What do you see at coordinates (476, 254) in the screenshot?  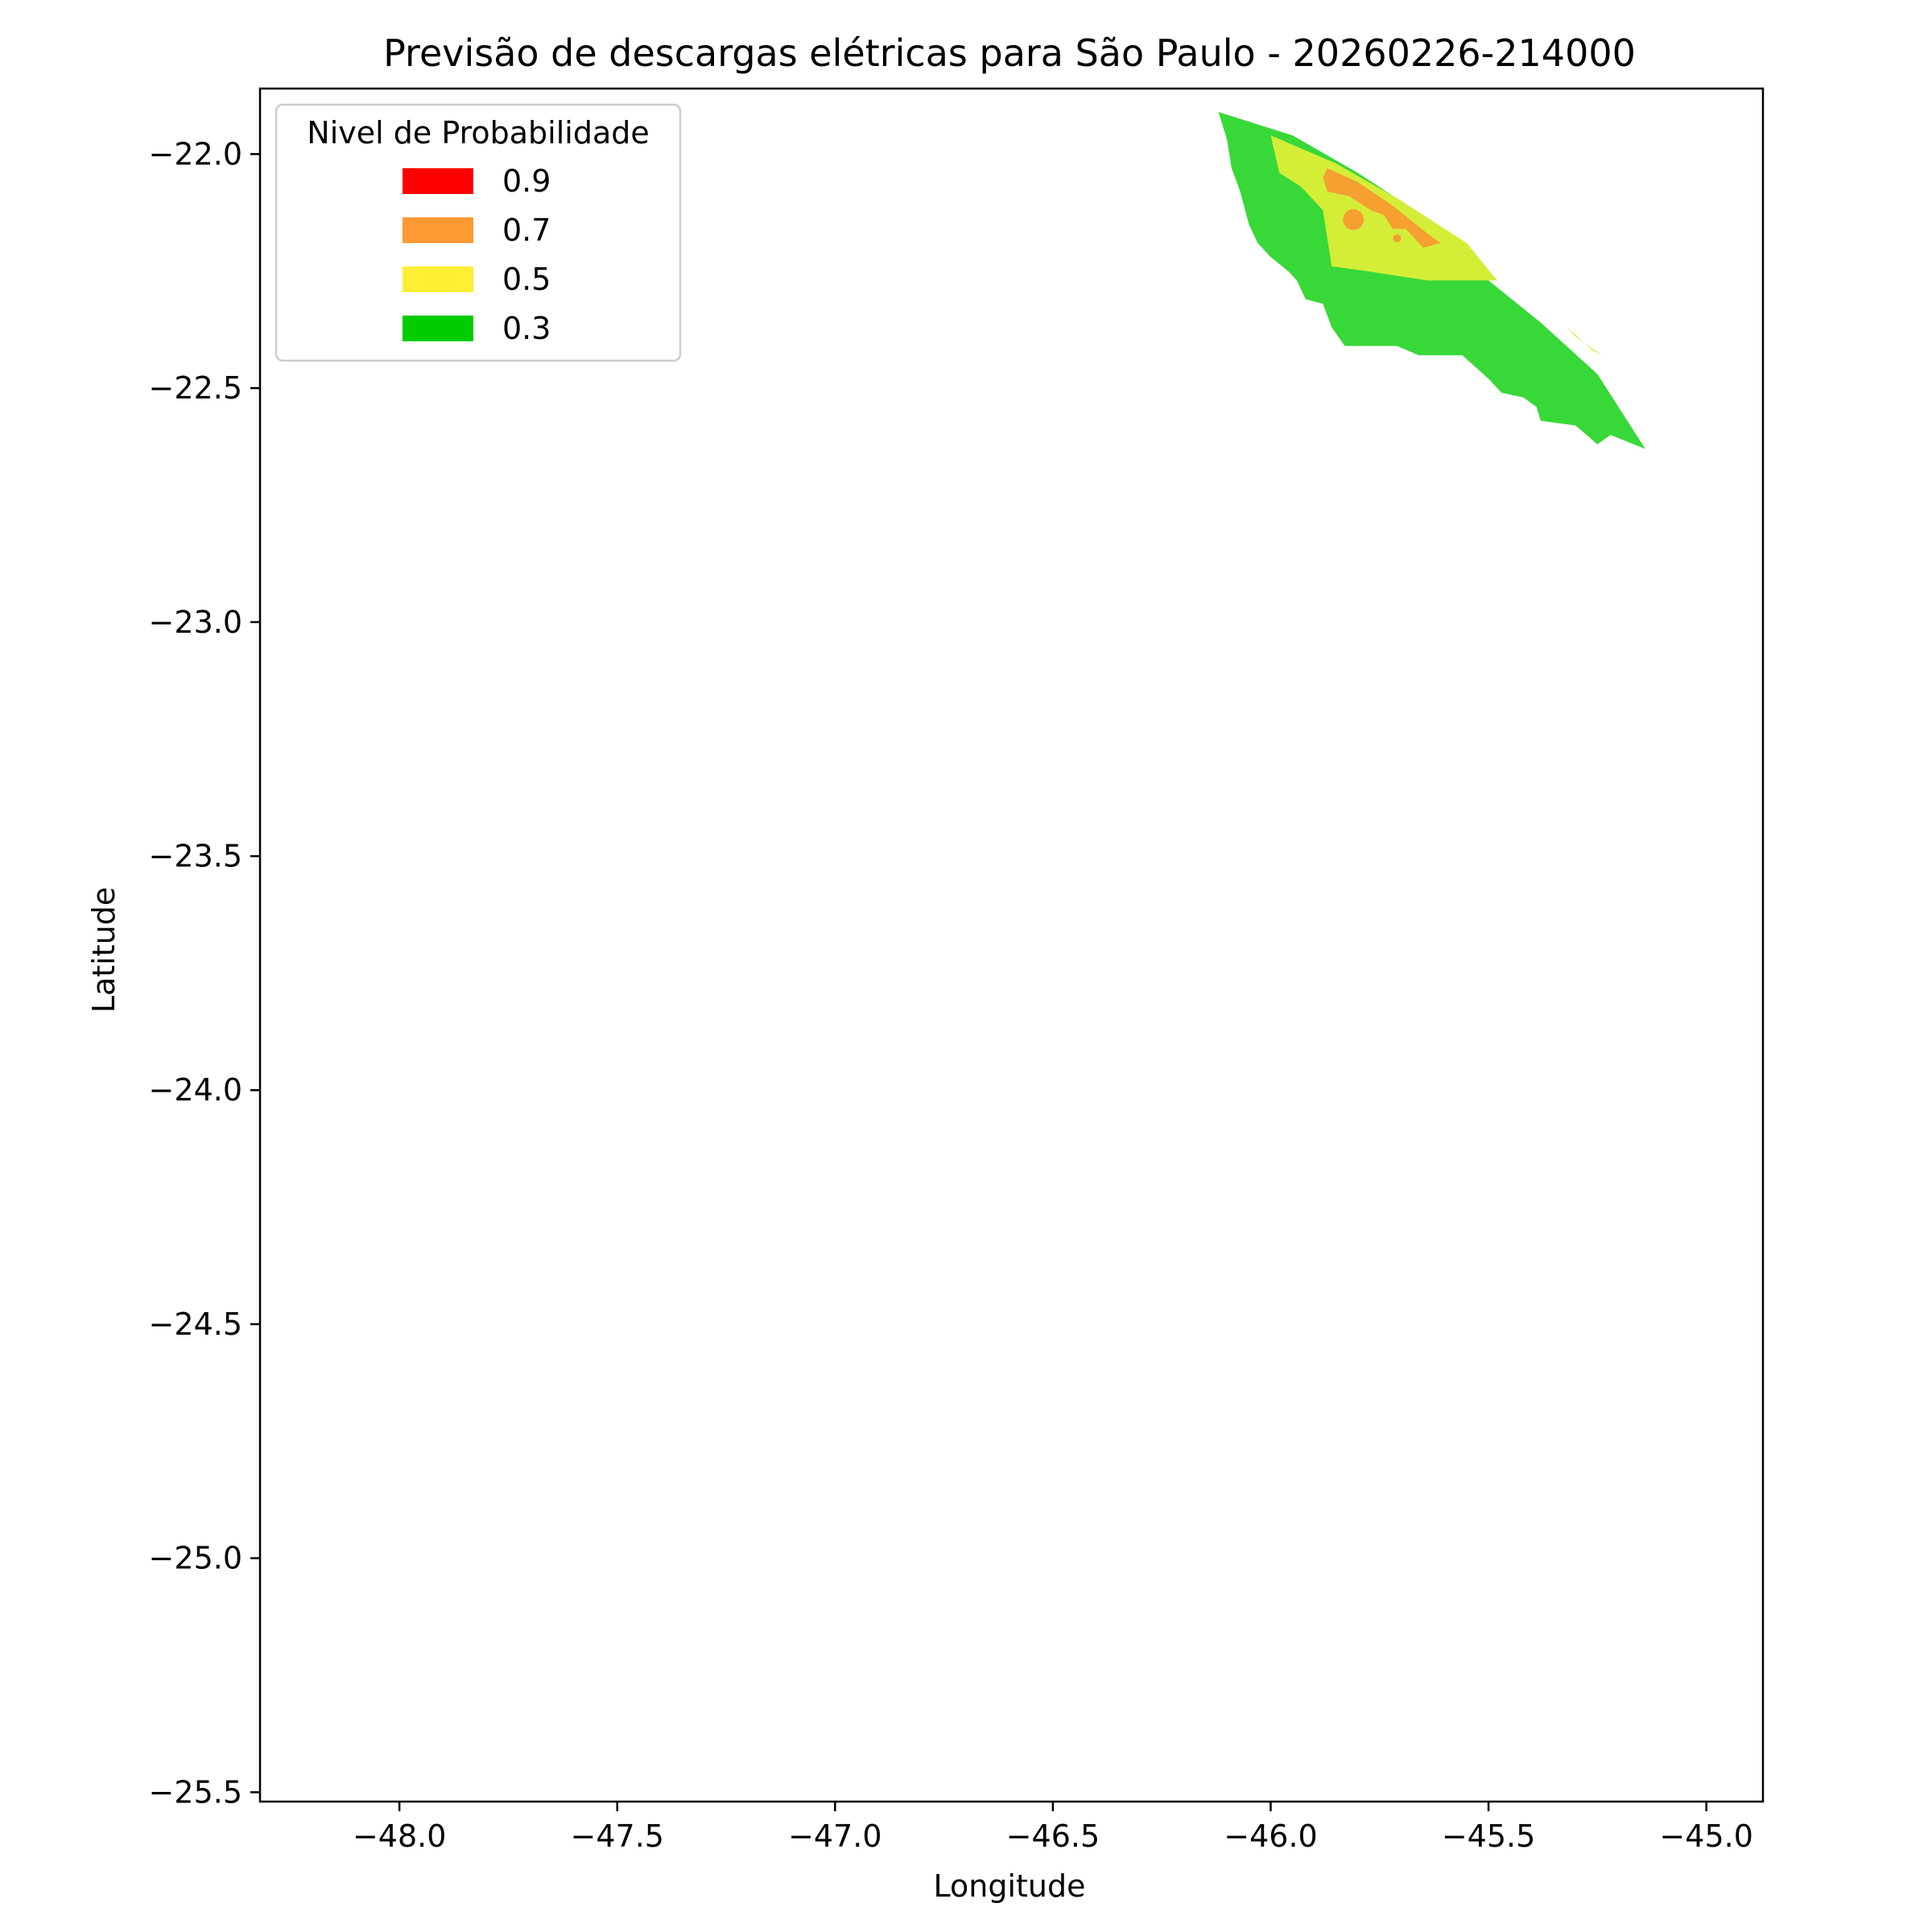 I see `legend-entries: 0.9 0.7 0.5 0.3` at bounding box center [476, 254].